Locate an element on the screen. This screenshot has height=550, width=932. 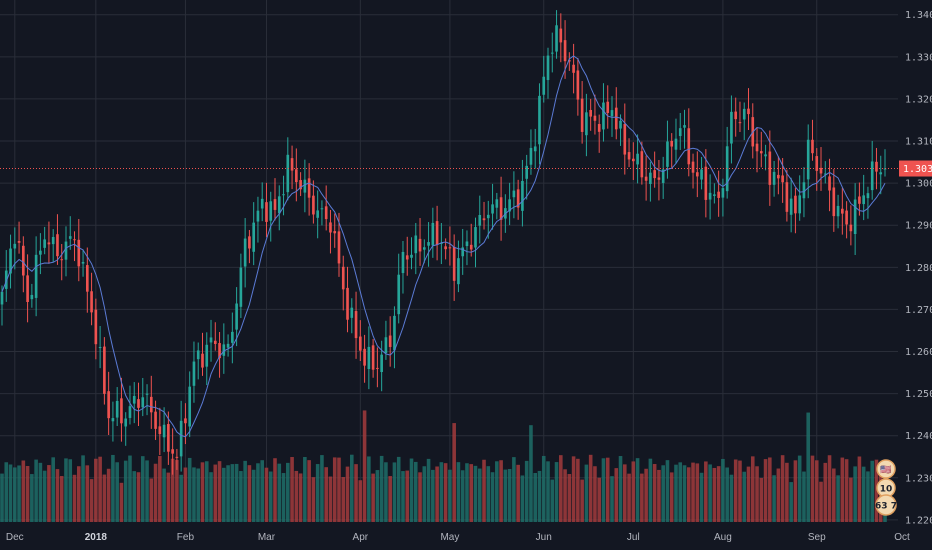
time-tick-label: Feb is located at coordinates (186, 537).